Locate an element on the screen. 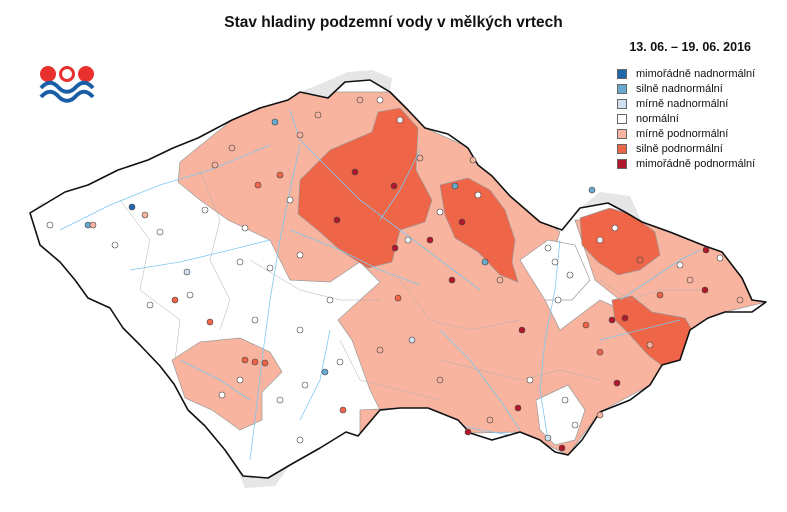  legend-label: mimořádně podnormální is located at coordinates (696, 163).